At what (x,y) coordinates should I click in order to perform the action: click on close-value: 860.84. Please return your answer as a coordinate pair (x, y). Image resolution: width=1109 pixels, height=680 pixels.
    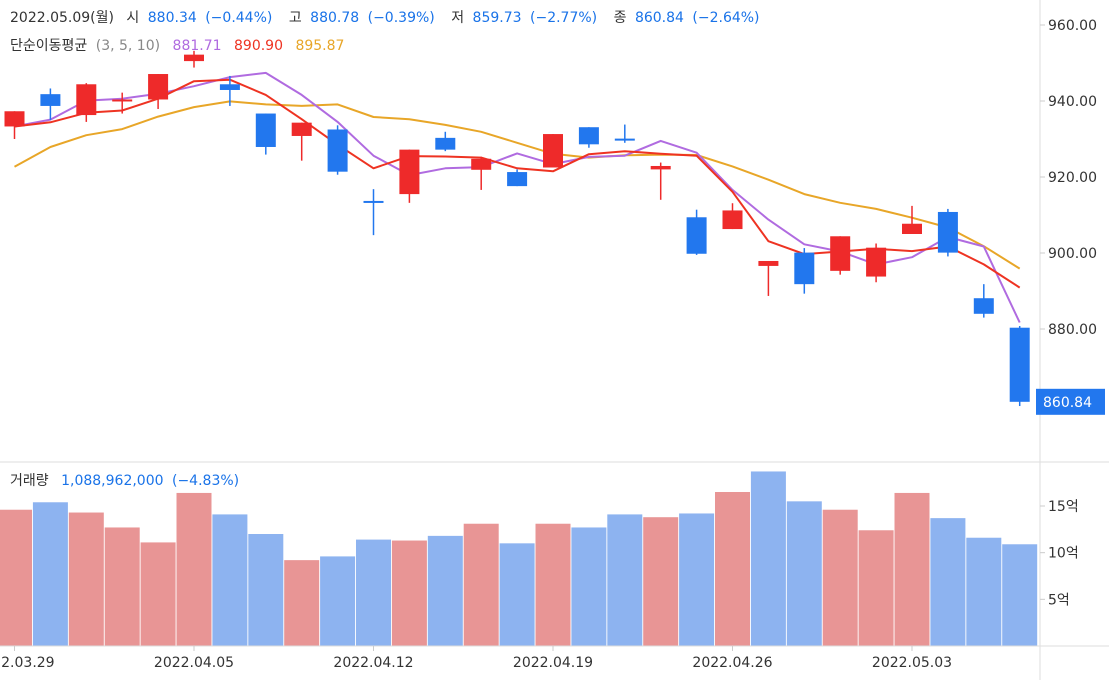
    Looking at the image, I should click on (659, 18).